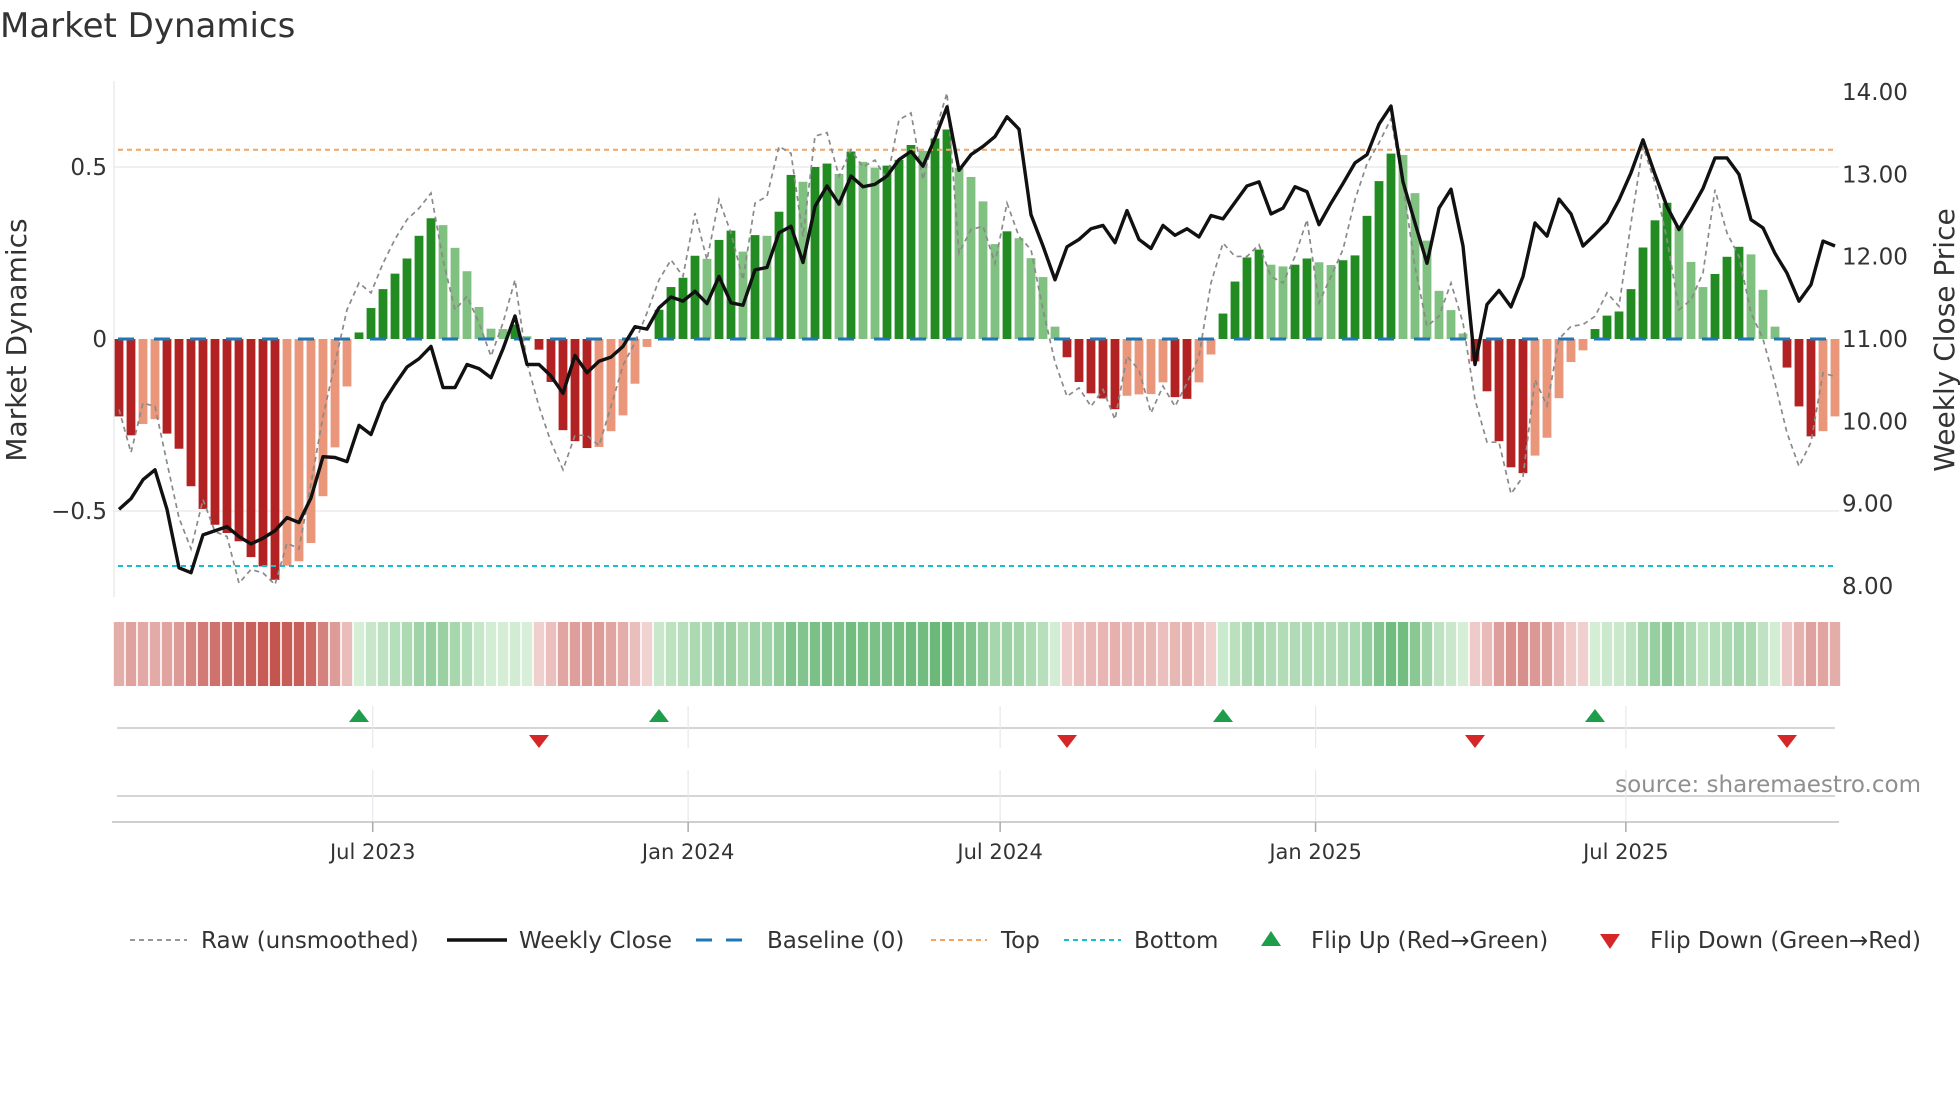  What do you see at coordinates (88, 168) in the screenshot?
I see `y-tick-left-label: 0.5` at bounding box center [88, 168].